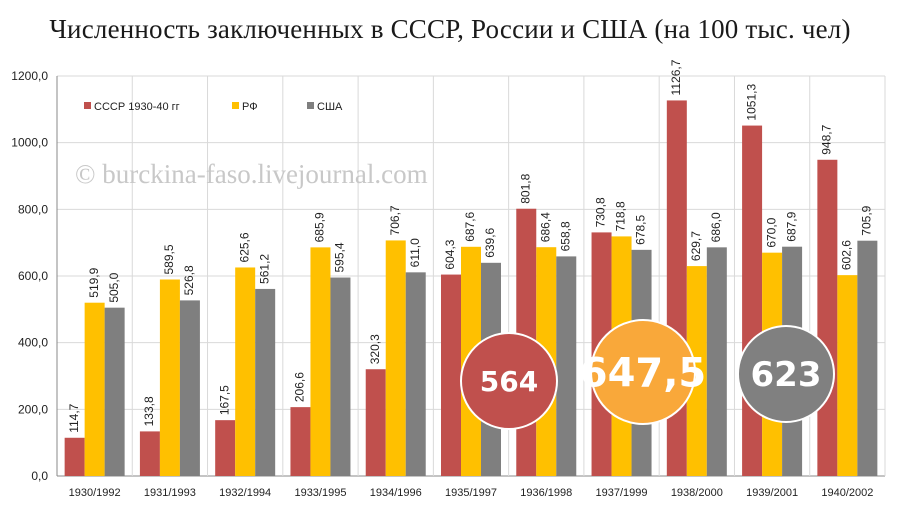 This screenshot has width=900, height=506. Describe the element at coordinates (224, 400) in the screenshot. I see `data-label: 167,5` at that location.